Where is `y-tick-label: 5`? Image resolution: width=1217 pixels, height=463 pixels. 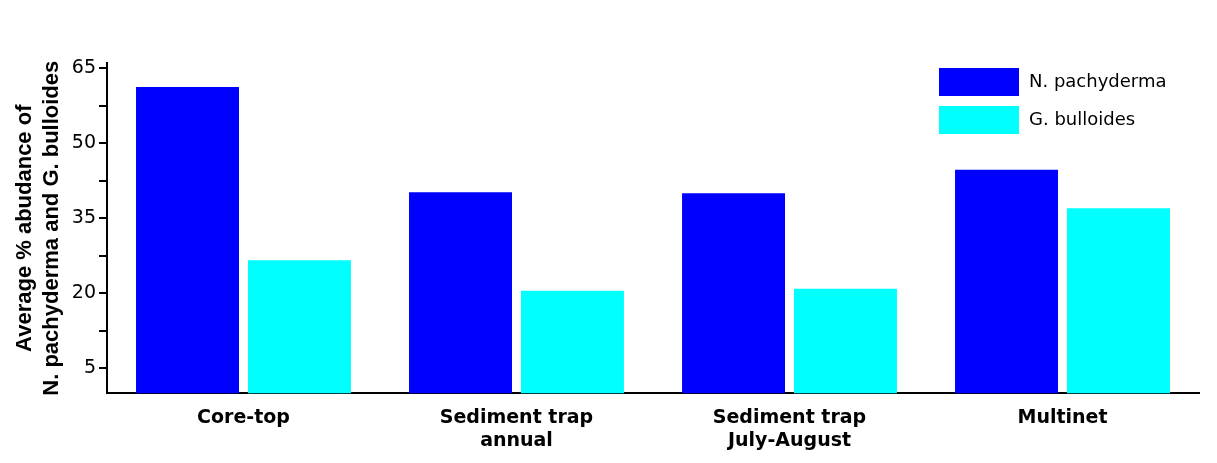
y-tick-label: 5 is located at coordinates (89, 366).